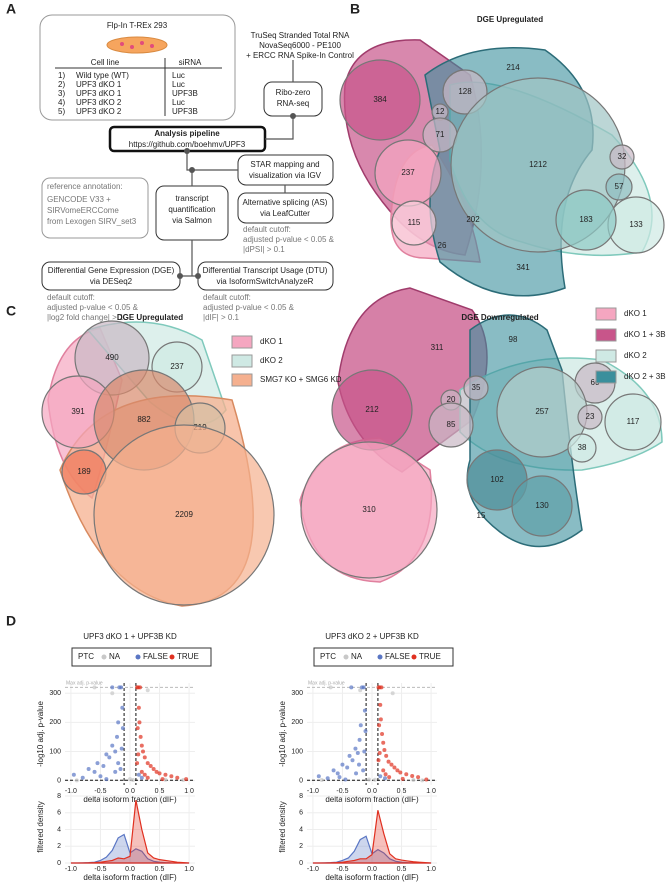 This screenshot has width=666, height=886. Describe the element at coordinates (61, 75) in the screenshot. I see `table-cell: 1)` at that location.